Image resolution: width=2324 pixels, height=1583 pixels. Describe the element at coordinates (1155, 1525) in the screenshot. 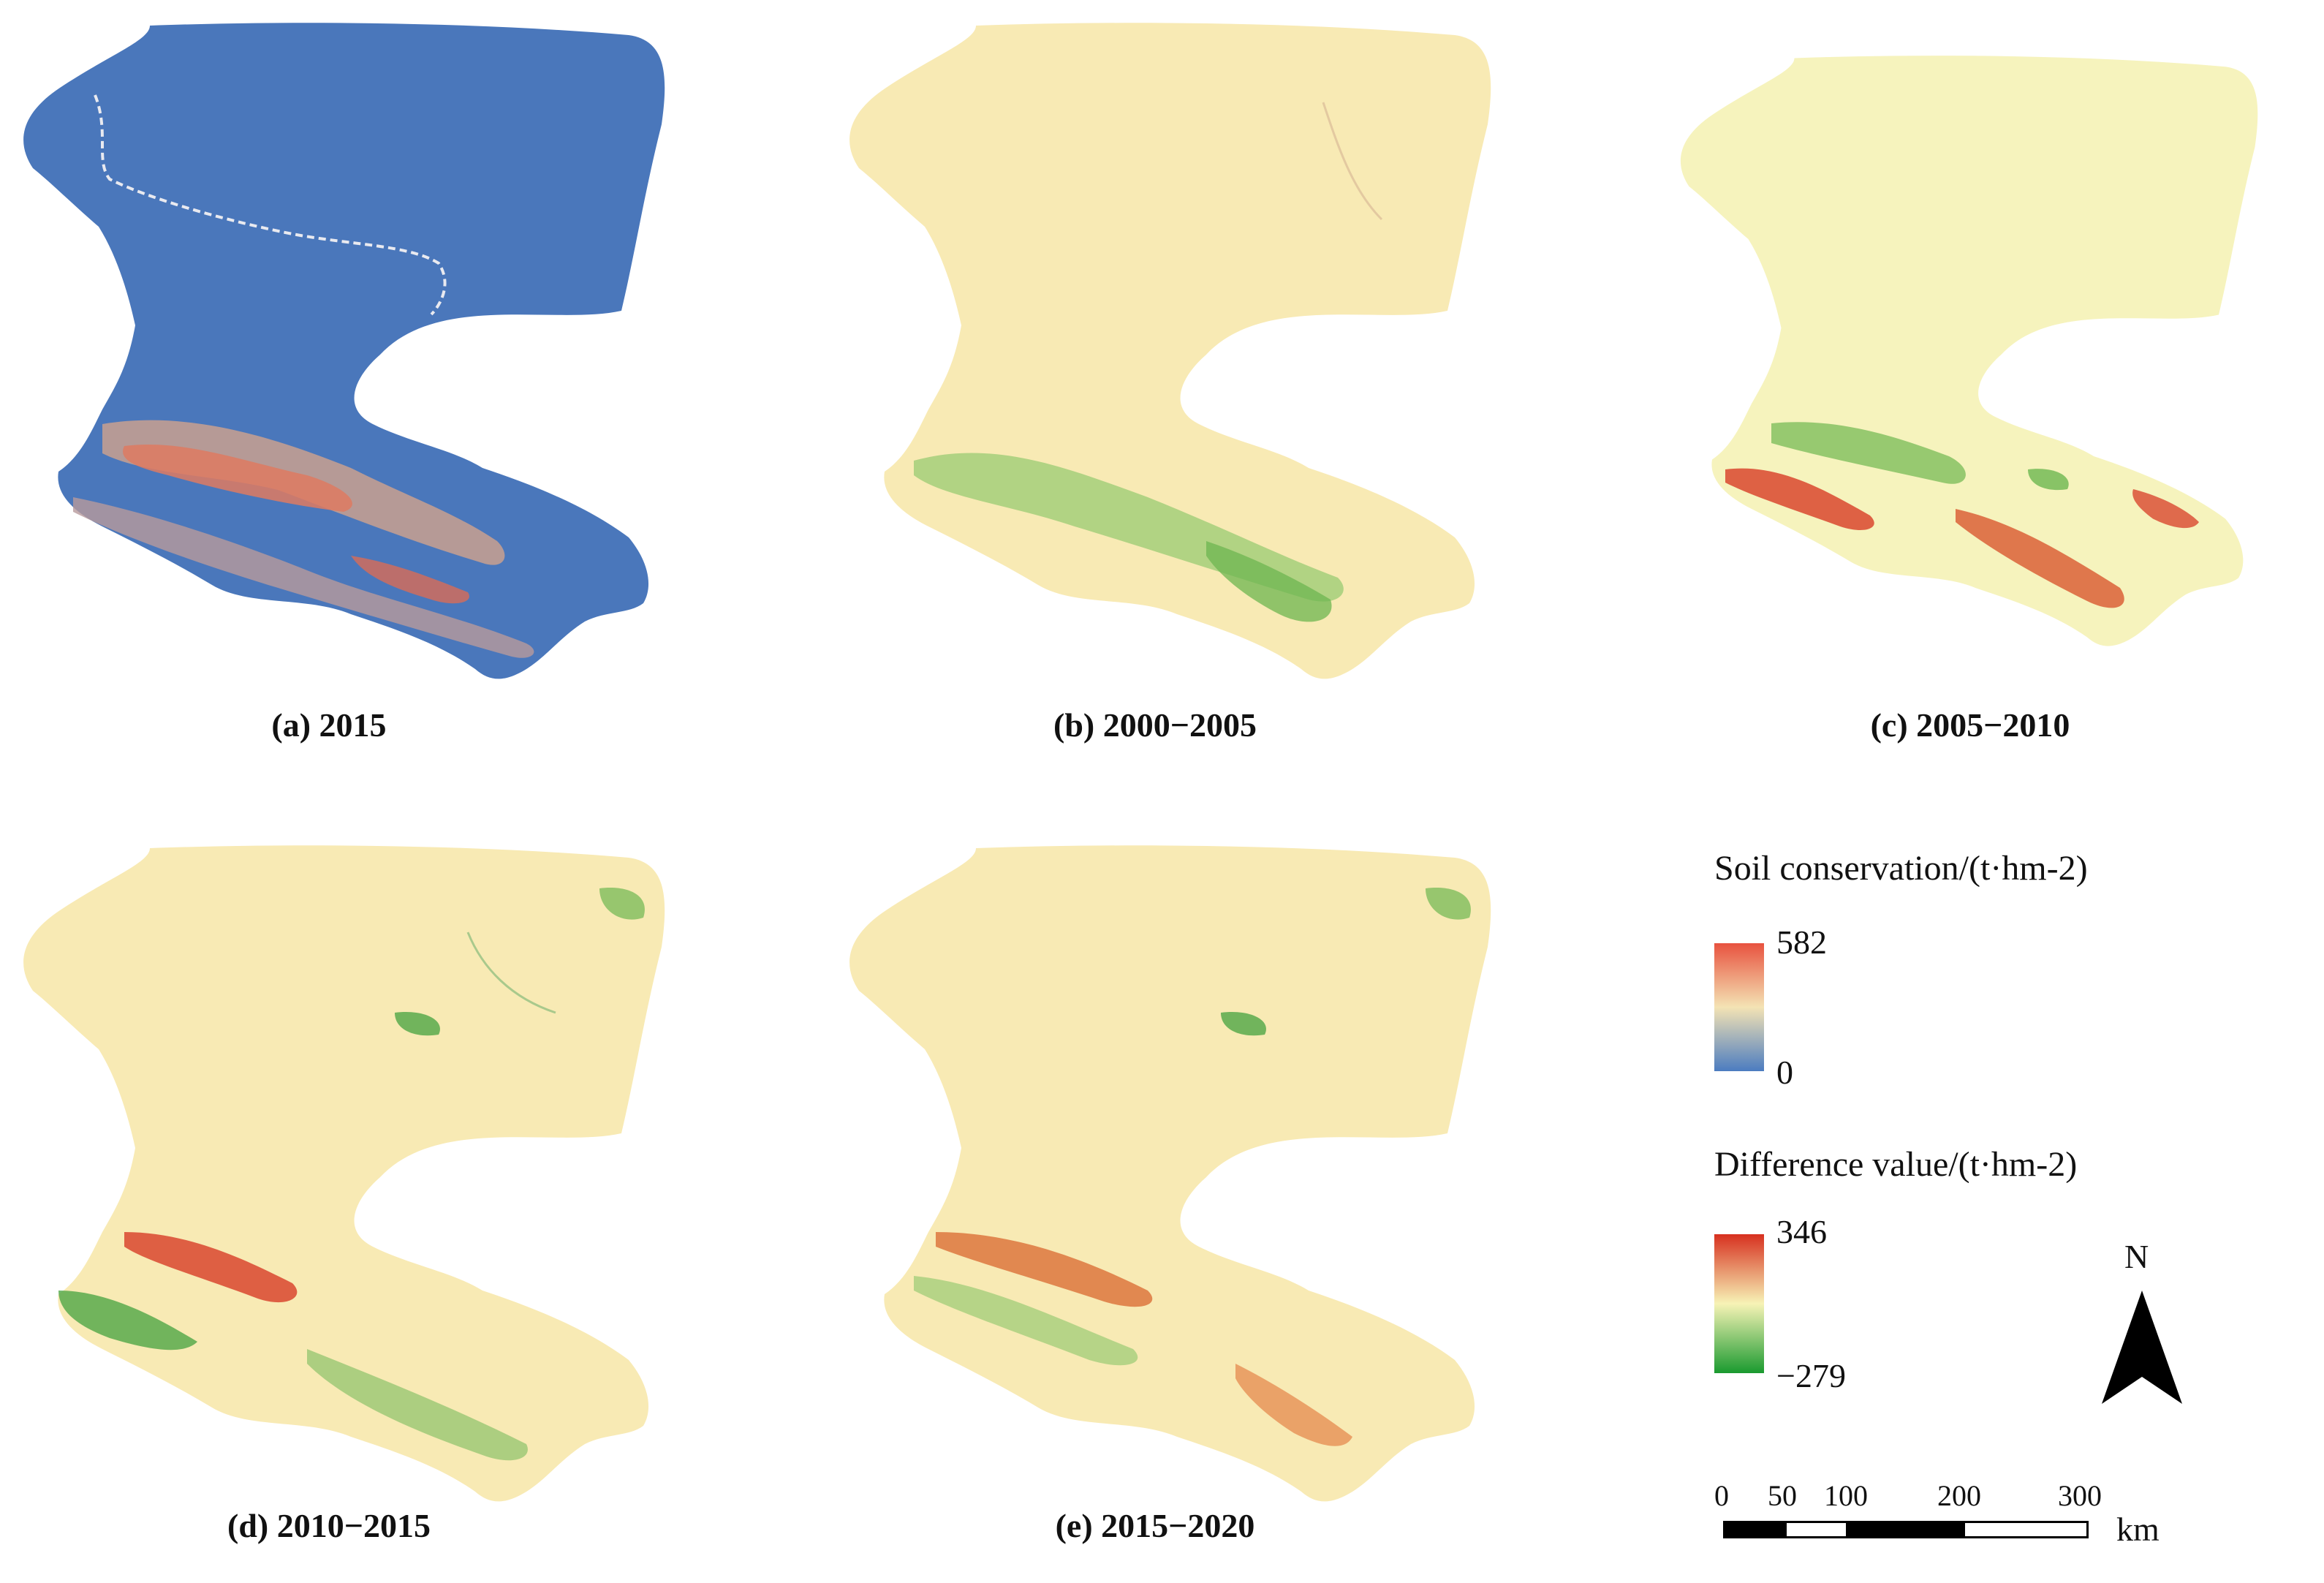

I see `panel-caption: (e) 2015−2020` at that location.